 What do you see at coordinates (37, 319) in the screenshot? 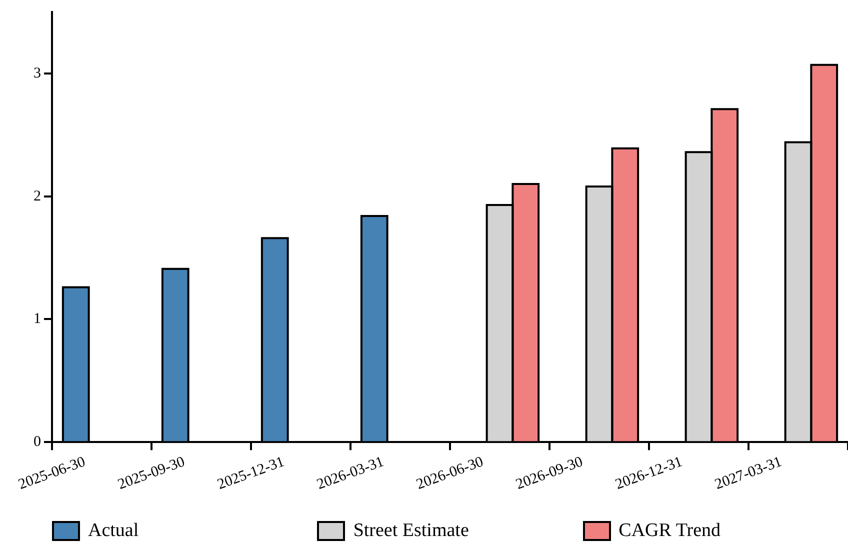
I see `y-tick-label: 1` at bounding box center [37, 319].